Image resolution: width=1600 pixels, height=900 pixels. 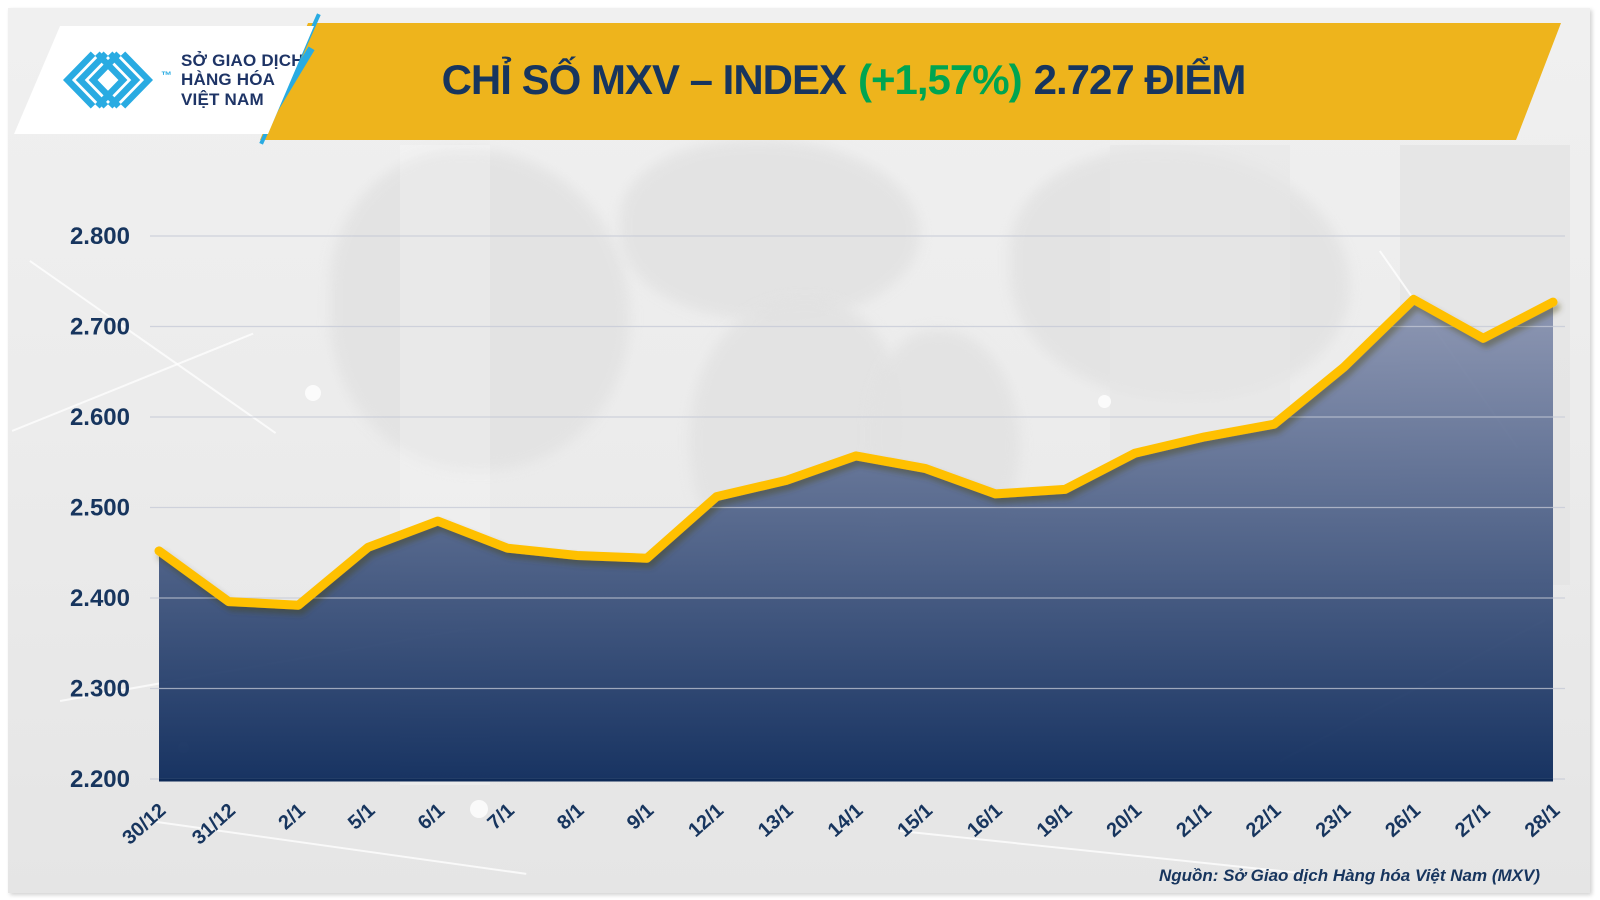 I want to click on x-axis-label: 22/1, so click(x=1264, y=820).